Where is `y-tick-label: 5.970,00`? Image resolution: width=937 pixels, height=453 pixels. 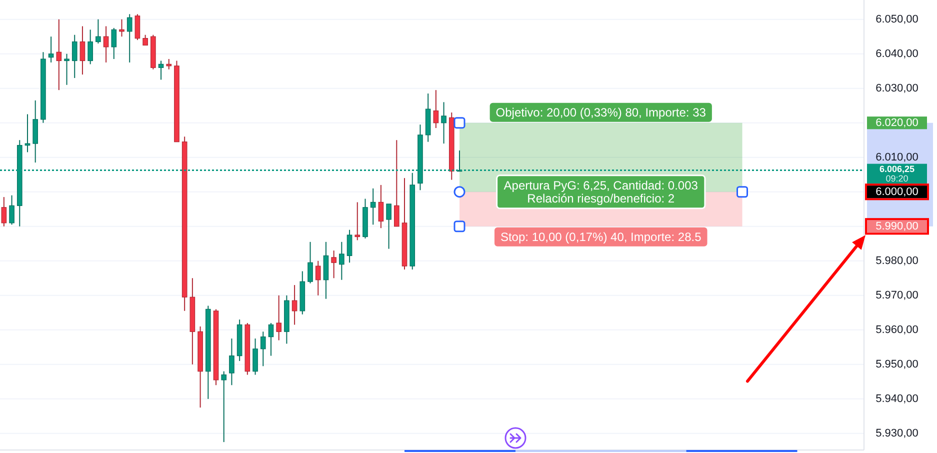
y-tick-label: 5.970,00 is located at coordinates (897, 295).